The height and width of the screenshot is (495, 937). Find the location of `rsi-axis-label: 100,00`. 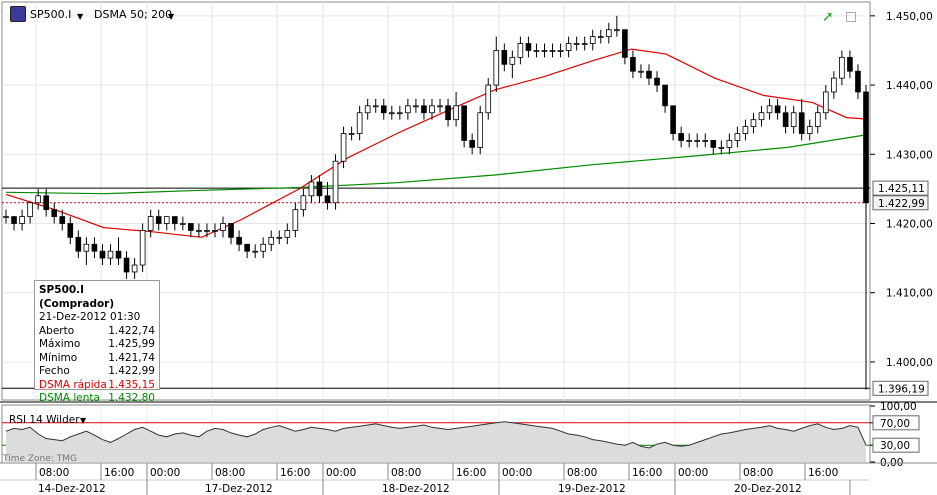

rsi-axis-label: 100,00 is located at coordinates (898, 407).